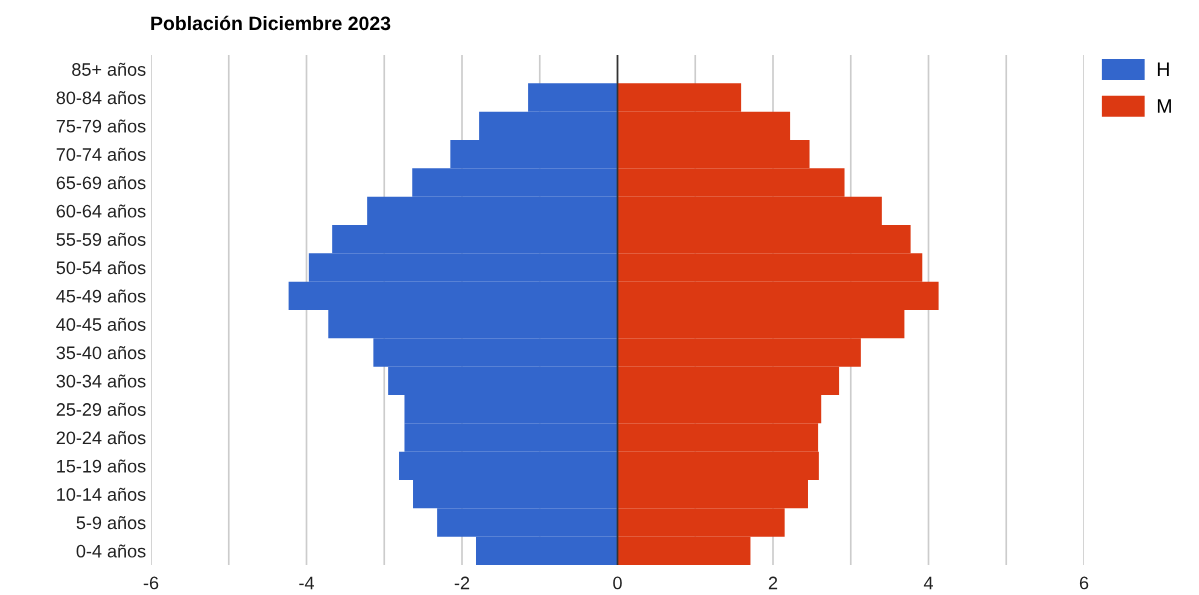 Image resolution: width=1199 pixels, height=595 pixels. Describe the element at coordinates (101, 466) in the screenshot. I see `y-tick-label: 15-19 años` at that location.